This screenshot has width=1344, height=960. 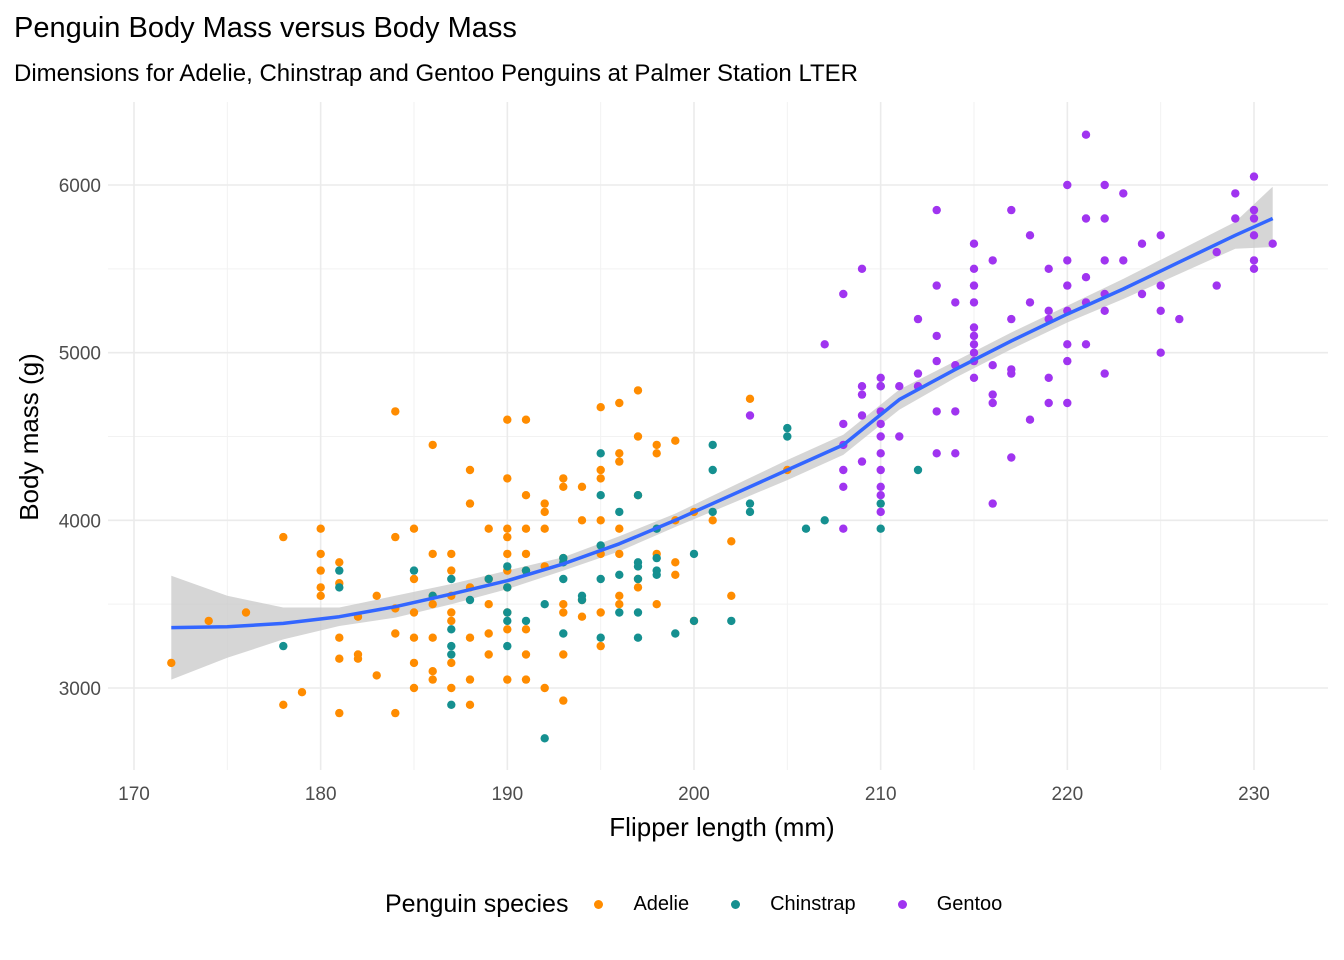 I want to click on y-tick-label: 6000, so click(x=80, y=186).